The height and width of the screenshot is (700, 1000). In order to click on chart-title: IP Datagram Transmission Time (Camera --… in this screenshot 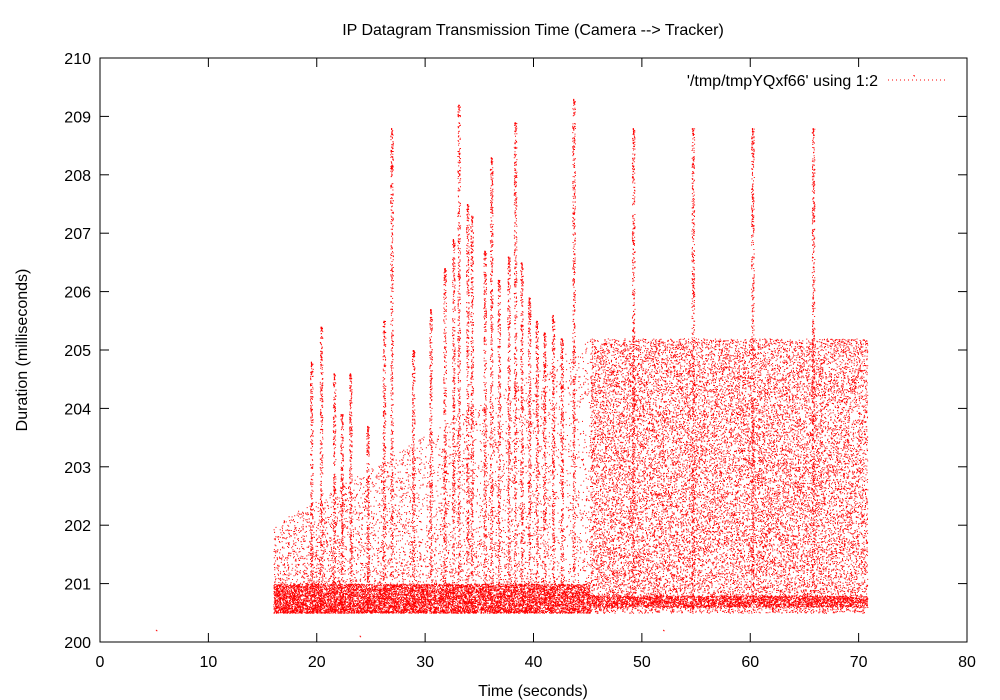, I will do `click(533, 30)`.